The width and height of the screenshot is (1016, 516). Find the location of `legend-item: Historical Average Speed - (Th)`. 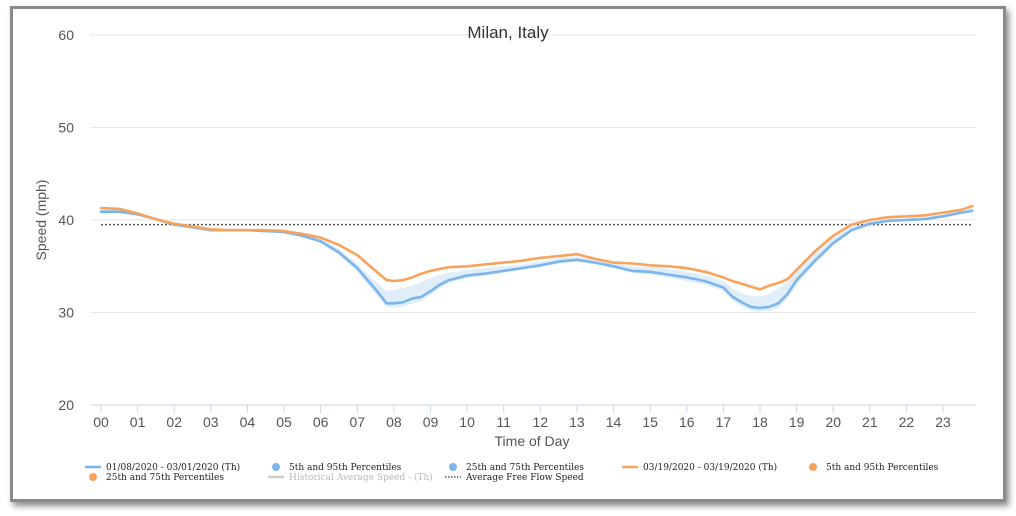

legend-item: Historical Average Speed - (Th) is located at coordinates (350, 477).